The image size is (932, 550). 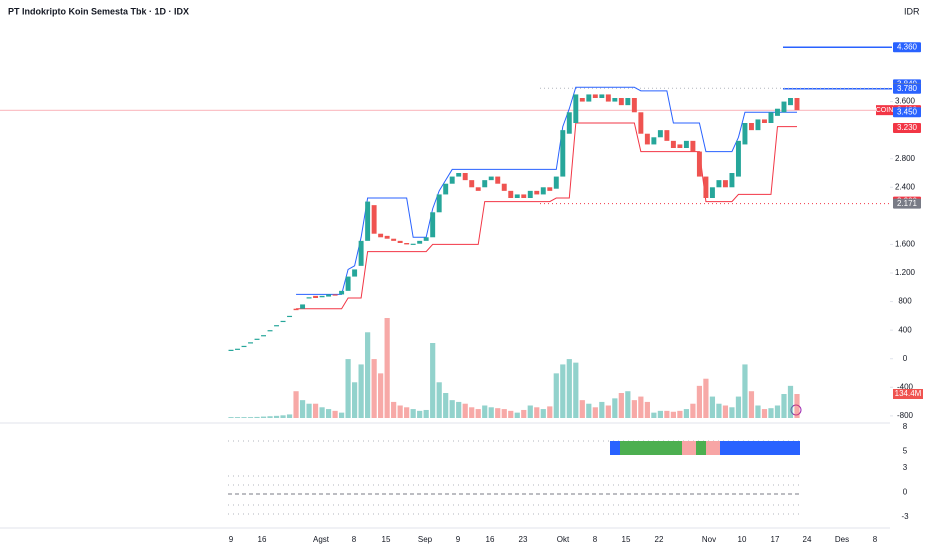 What do you see at coordinates (807, 539) in the screenshot?
I see `x-tick-label: 24` at bounding box center [807, 539].